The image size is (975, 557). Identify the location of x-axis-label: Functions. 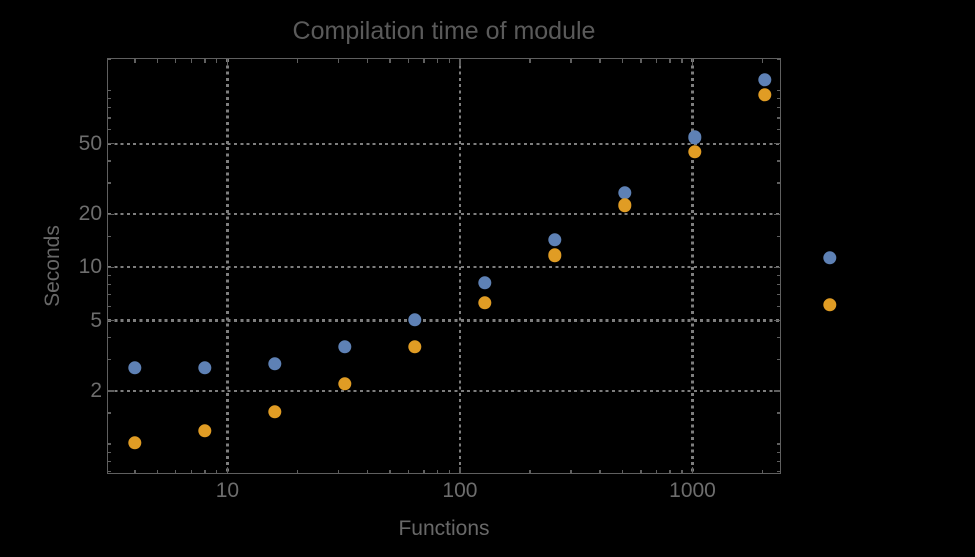
(444, 528).